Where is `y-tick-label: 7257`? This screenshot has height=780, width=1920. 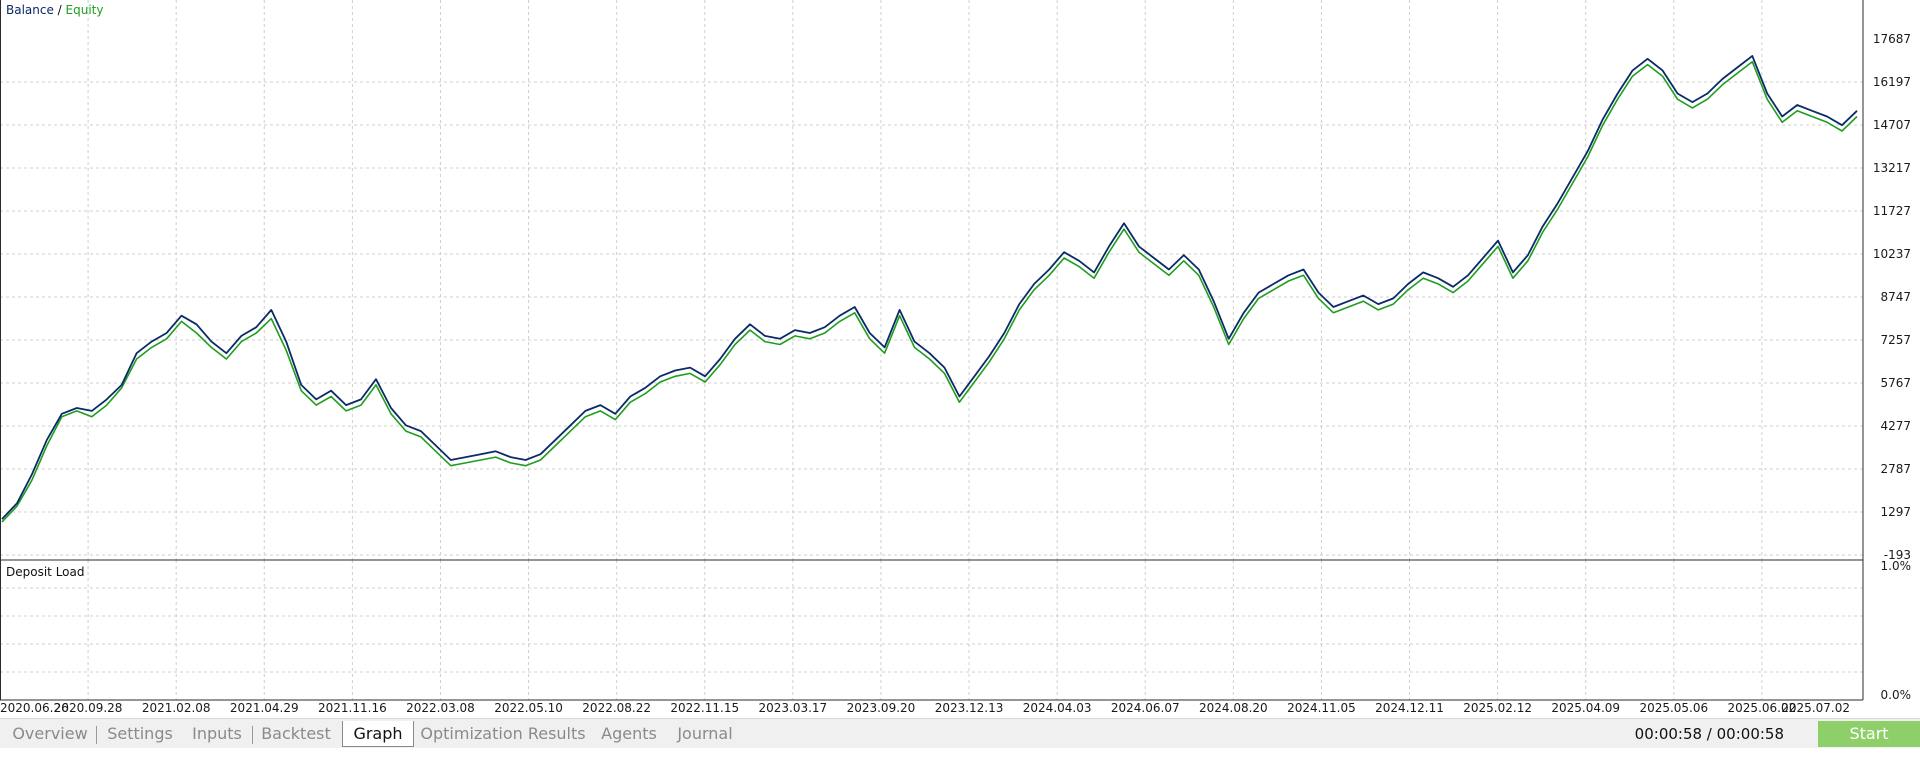 y-tick-label: 7257 is located at coordinates (1895, 340).